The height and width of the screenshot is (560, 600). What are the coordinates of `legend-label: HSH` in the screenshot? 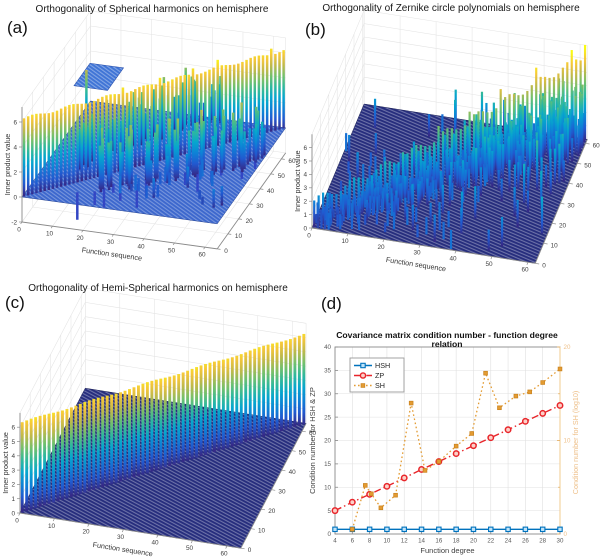 It's located at (382, 365).